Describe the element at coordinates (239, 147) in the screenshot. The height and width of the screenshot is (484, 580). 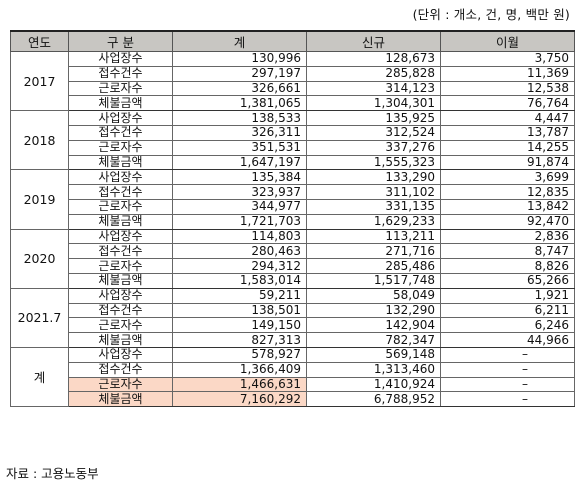
I see `total-cell: 351,531` at that location.